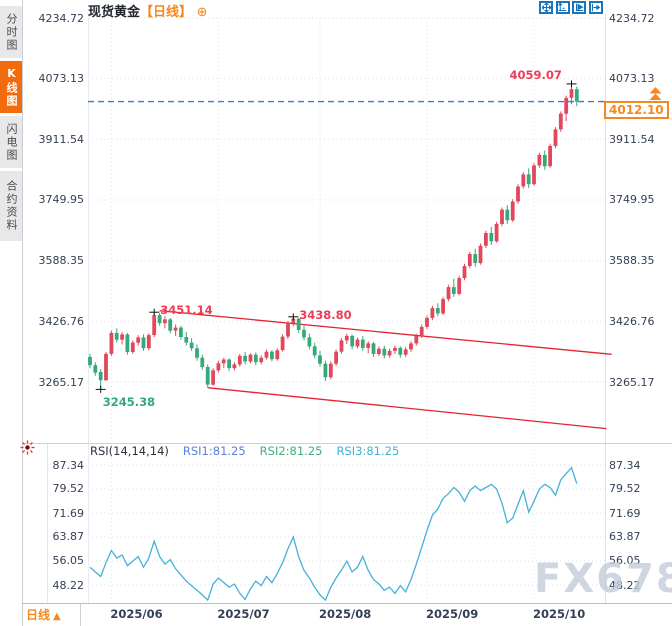  What do you see at coordinates (368, 451) in the screenshot?
I see `rsi-series-label: RSI3:81.25` at bounding box center [368, 451].